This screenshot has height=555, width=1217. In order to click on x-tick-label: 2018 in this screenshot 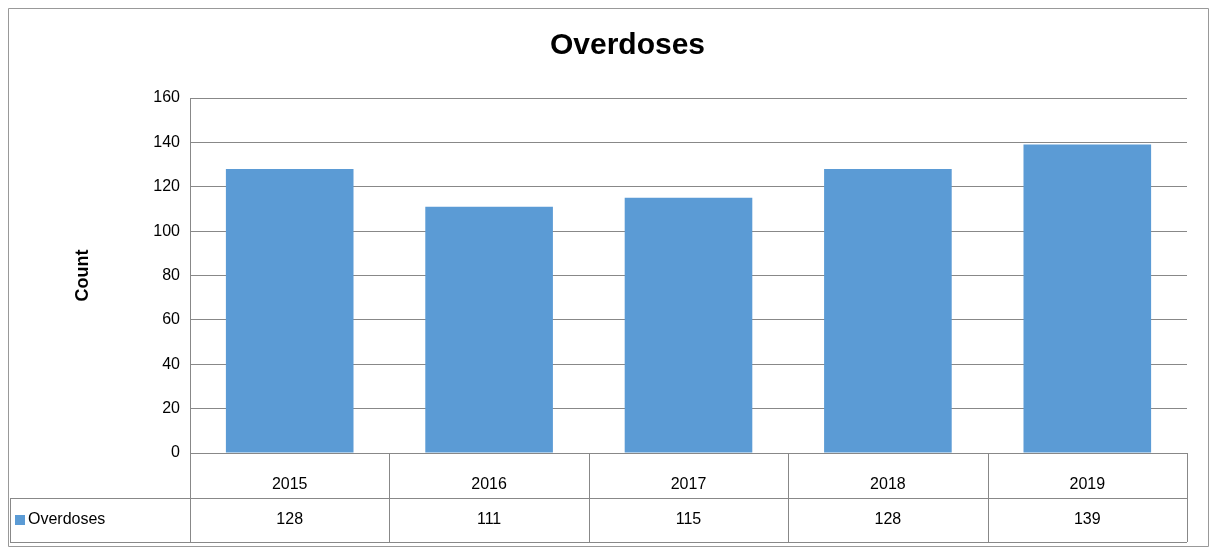, I will do `click(888, 484)`.